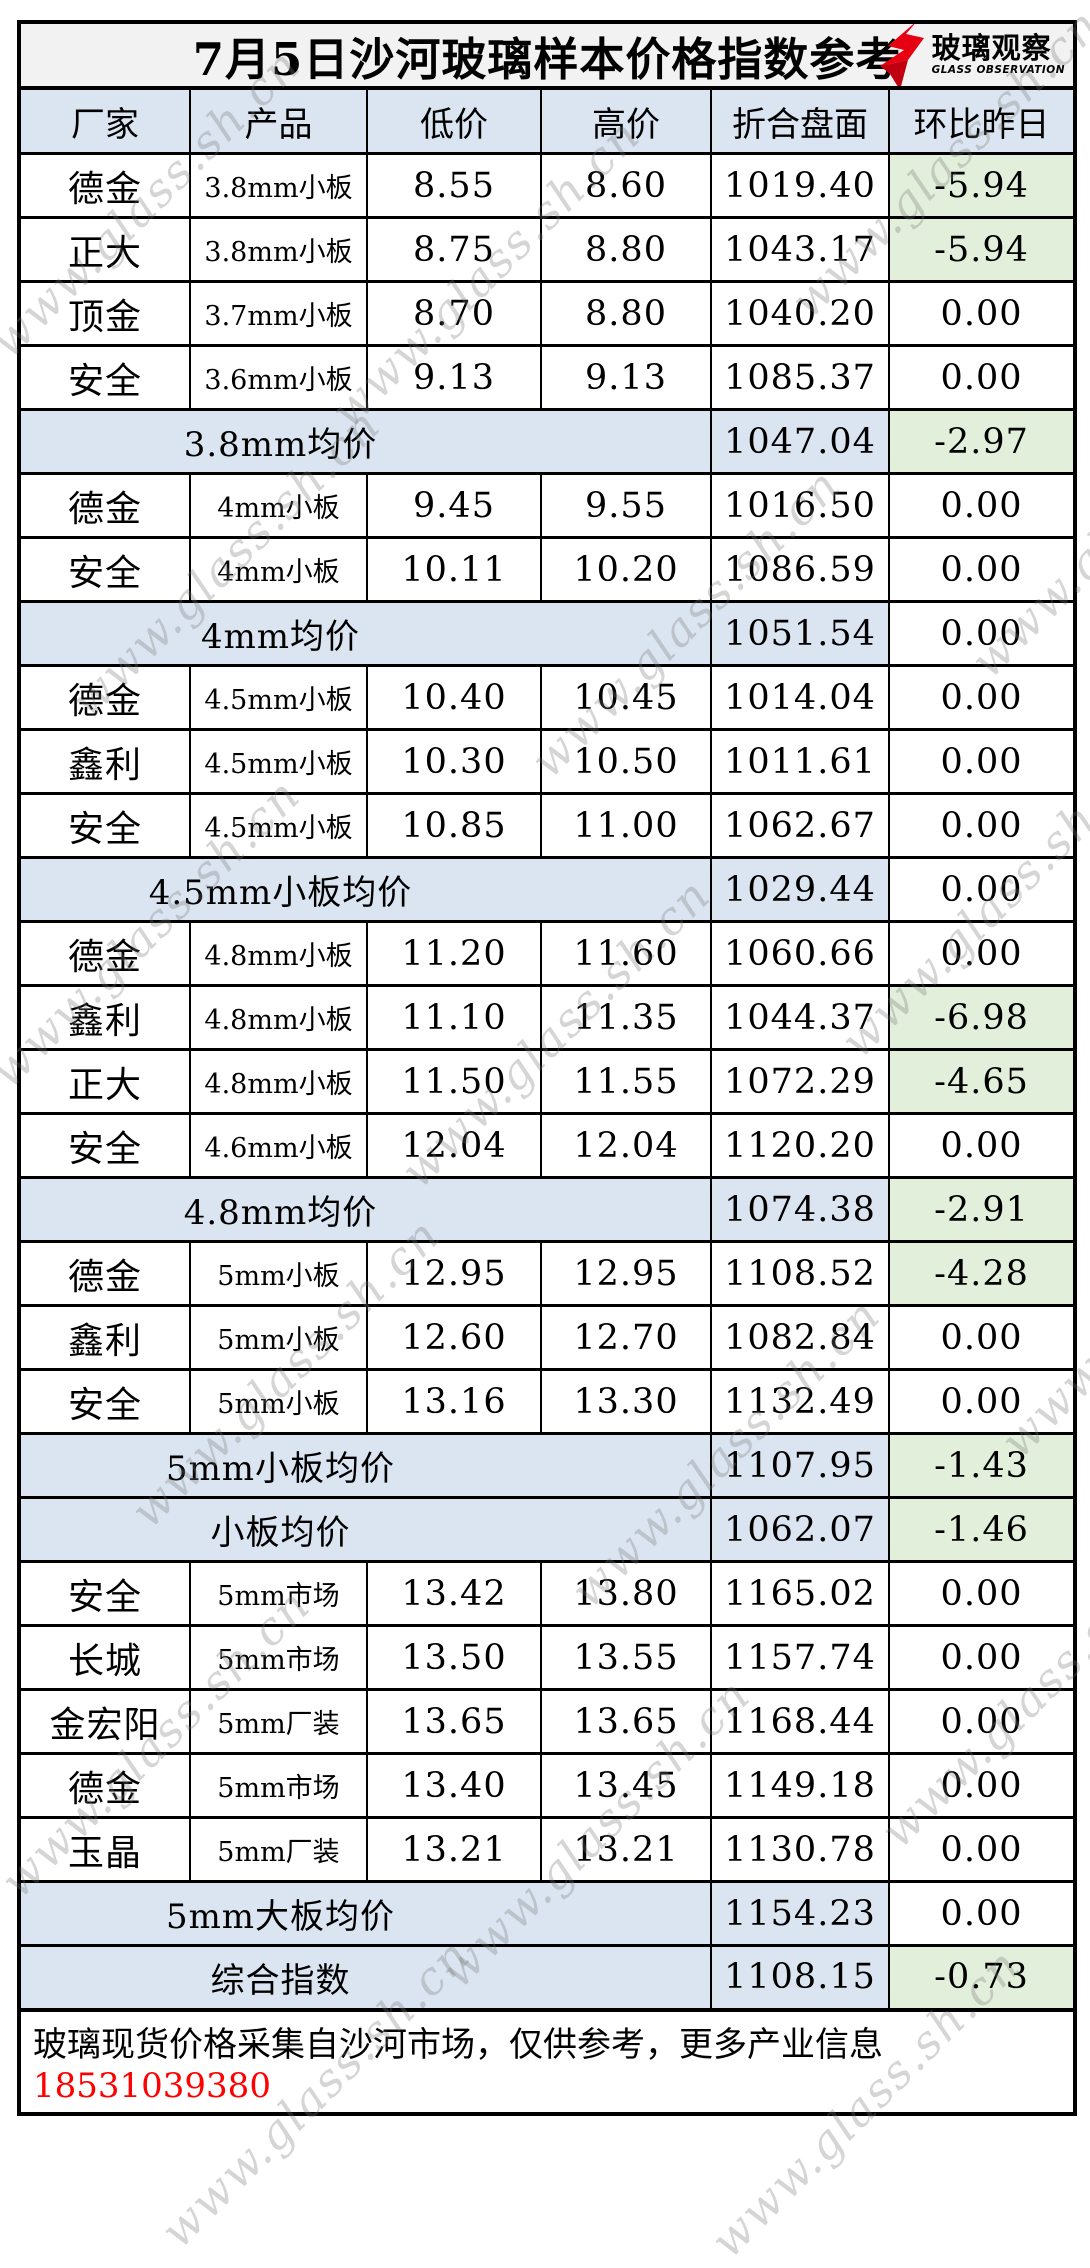 Image resolution: width=1090 pixels, height=2268 pixels. I want to click on table-row: 安全 4mm小板 10.11 10.20 1086.59 0.00, so click(547, 569).